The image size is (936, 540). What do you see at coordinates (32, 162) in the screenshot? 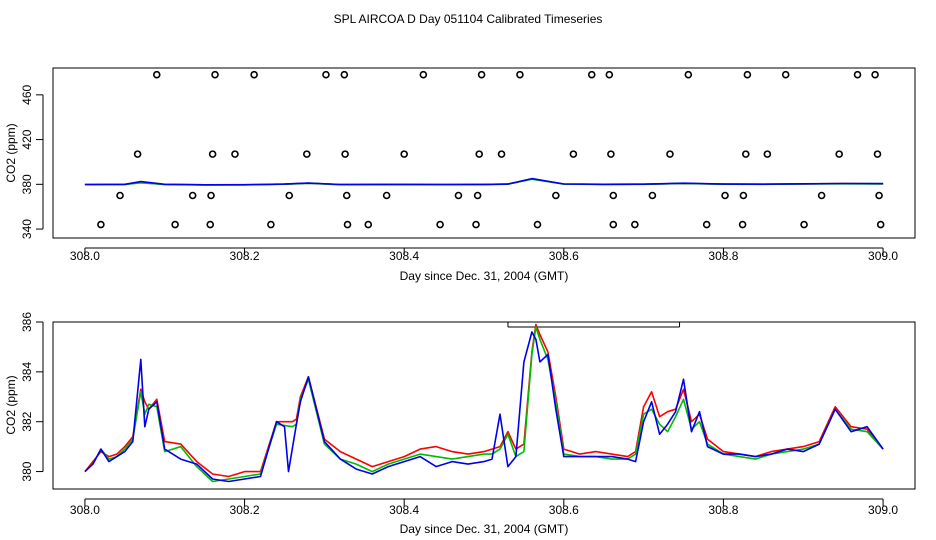
I see `top-y-axis: 340 380 420 460` at bounding box center [32, 162].